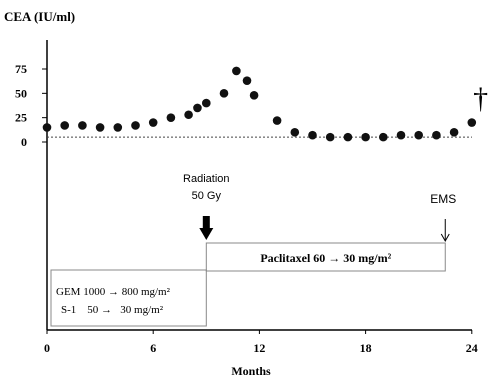  I want to click on x-tick-label: 0, so click(47, 348).